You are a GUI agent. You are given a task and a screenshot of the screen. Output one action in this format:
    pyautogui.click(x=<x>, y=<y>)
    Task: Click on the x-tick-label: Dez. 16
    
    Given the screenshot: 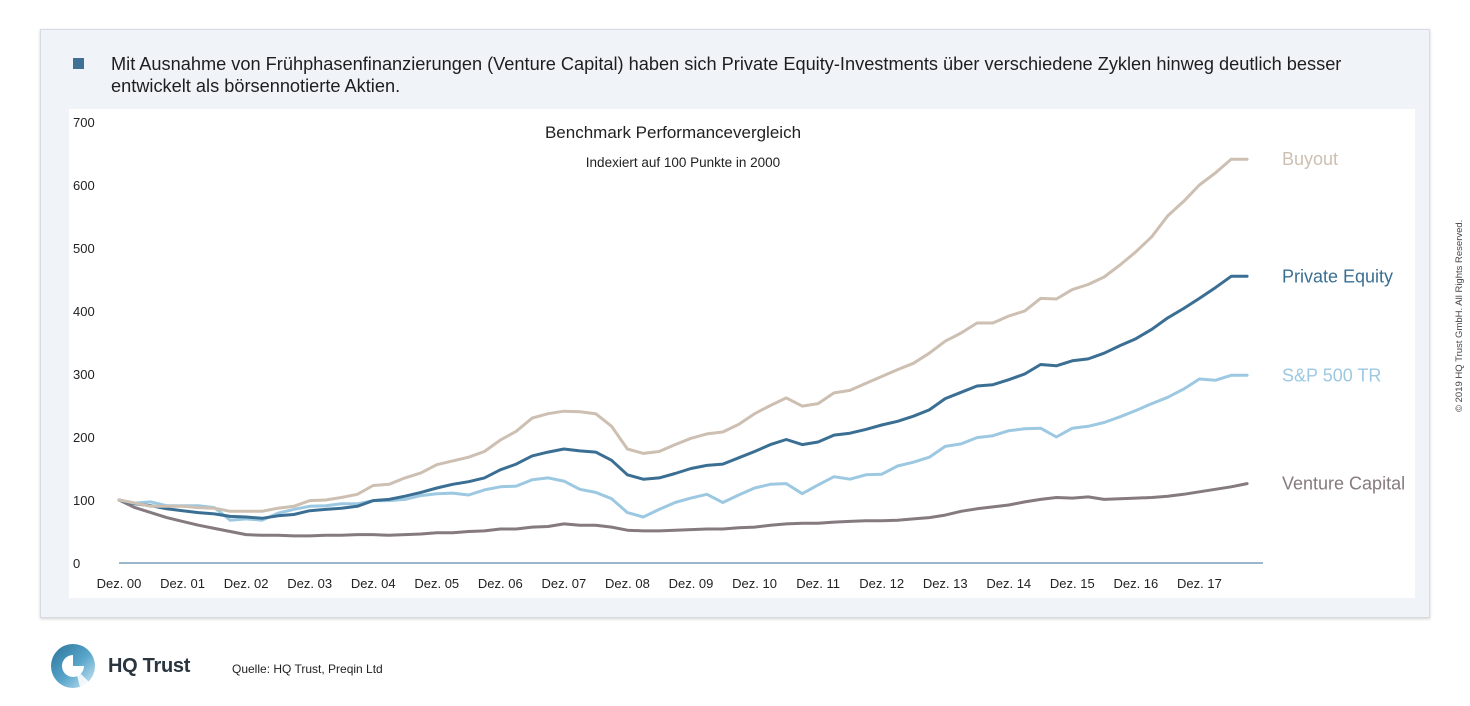 What is the action you would take?
    pyautogui.click(x=1135, y=583)
    